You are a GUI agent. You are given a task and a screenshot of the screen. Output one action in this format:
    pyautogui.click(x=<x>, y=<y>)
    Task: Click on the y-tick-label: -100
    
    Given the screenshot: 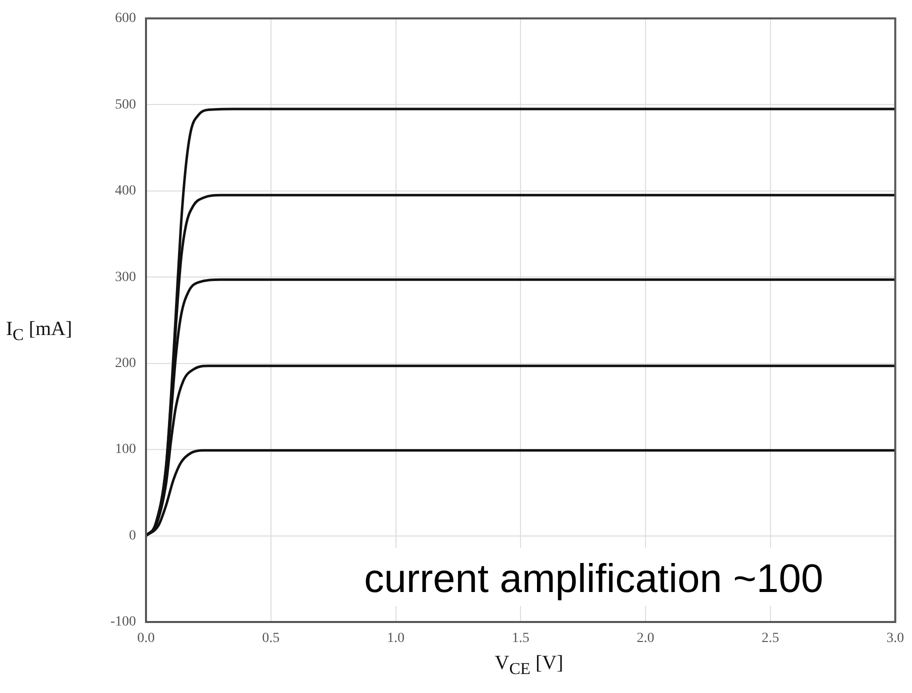 What is the action you would take?
    pyautogui.click(x=123, y=622)
    